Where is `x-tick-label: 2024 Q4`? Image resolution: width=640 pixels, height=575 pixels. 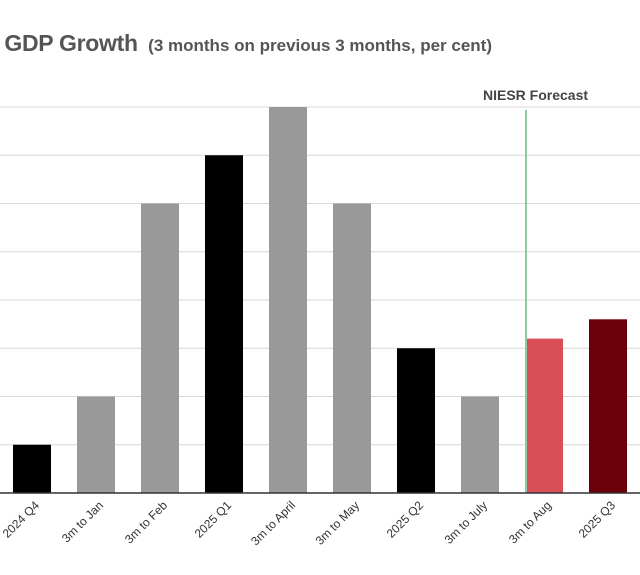
x-tick-label: 2024 Q4 is located at coordinates (21, 519).